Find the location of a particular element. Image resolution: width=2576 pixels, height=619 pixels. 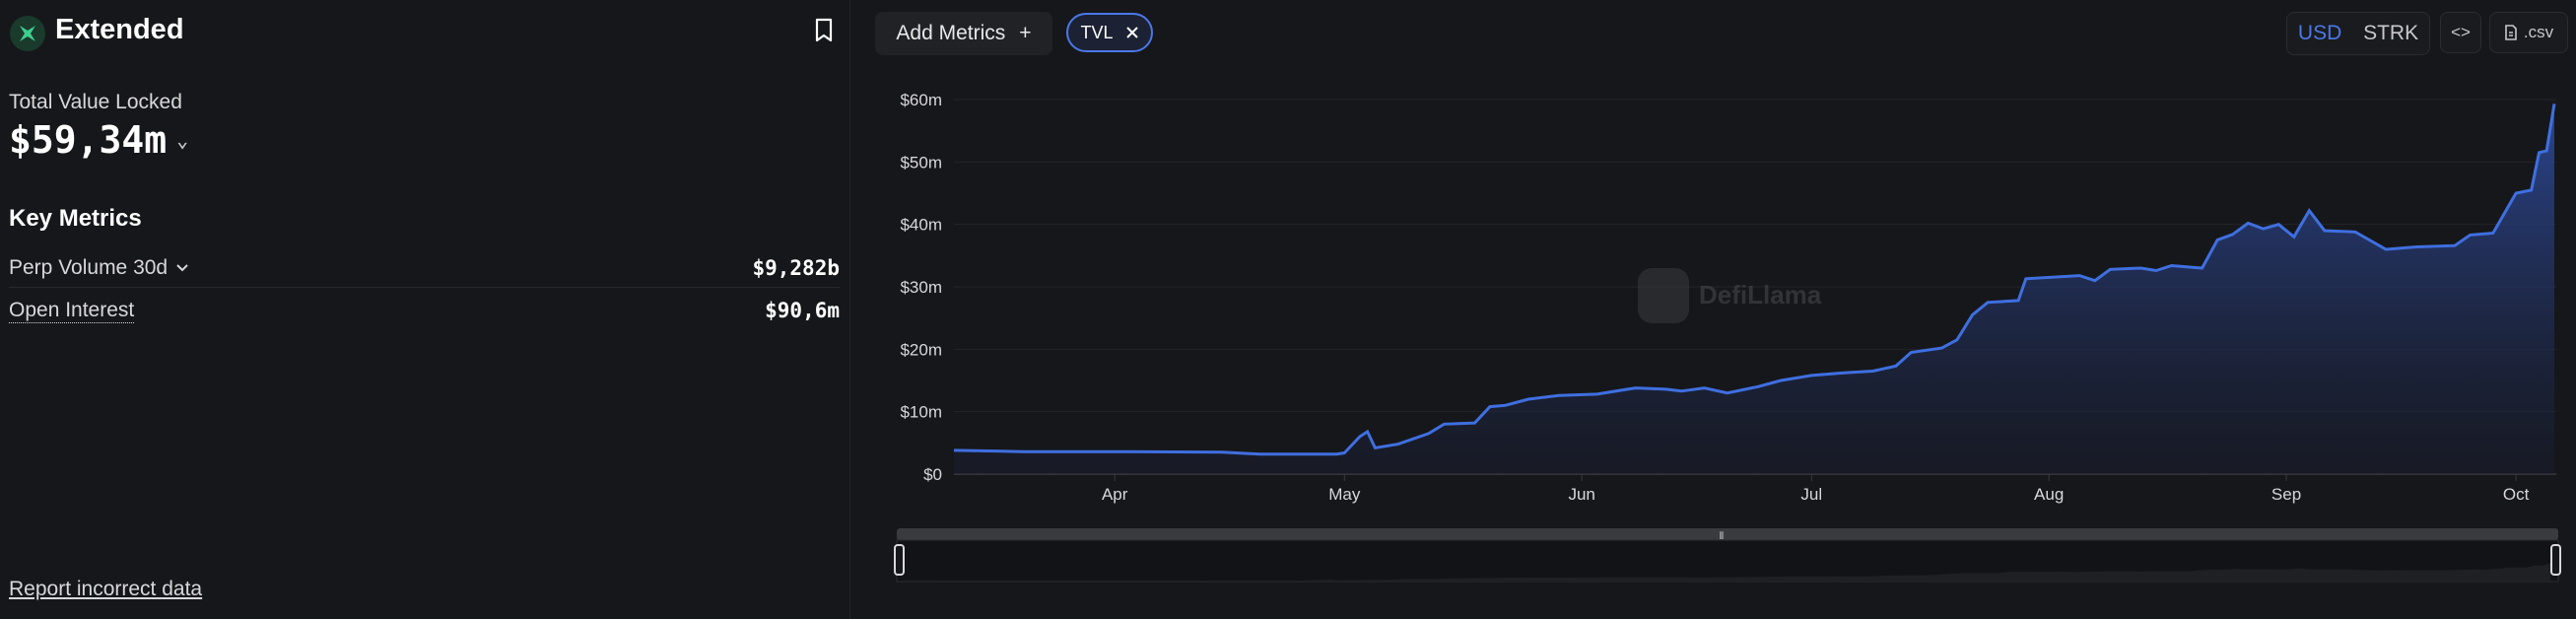

slider-track-bar is located at coordinates (1727, 534).